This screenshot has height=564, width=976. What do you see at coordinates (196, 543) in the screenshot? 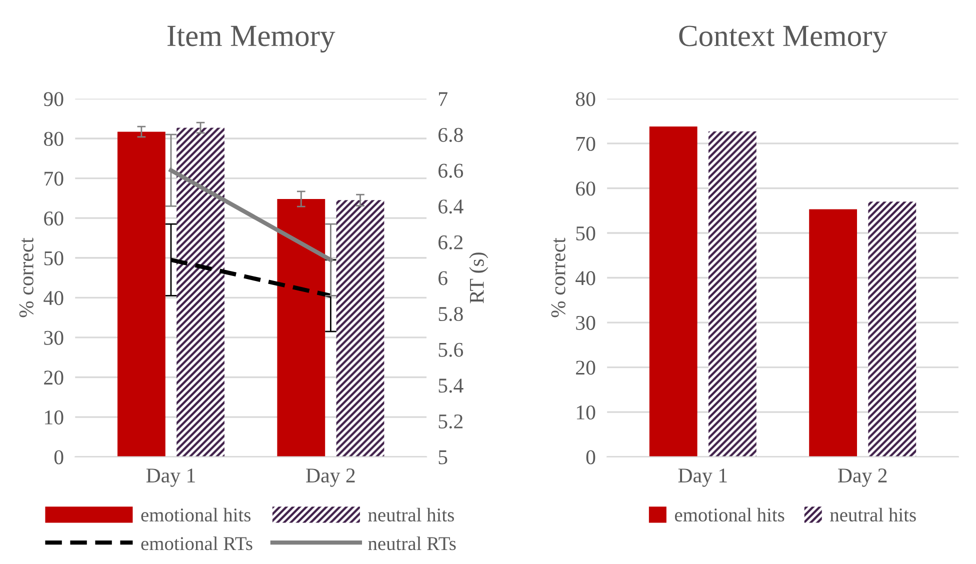
I see `legend-label: emotional RTs` at bounding box center [196, 543].